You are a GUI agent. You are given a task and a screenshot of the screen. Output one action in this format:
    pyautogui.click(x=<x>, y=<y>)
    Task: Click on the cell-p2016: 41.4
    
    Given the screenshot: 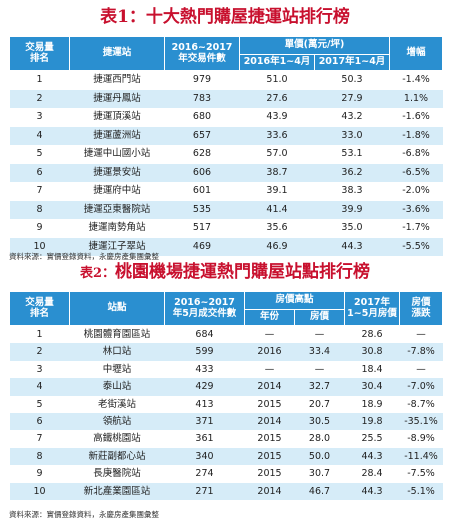 What is the action you would take?
    pyautogui.click(x=277, y=209)
    